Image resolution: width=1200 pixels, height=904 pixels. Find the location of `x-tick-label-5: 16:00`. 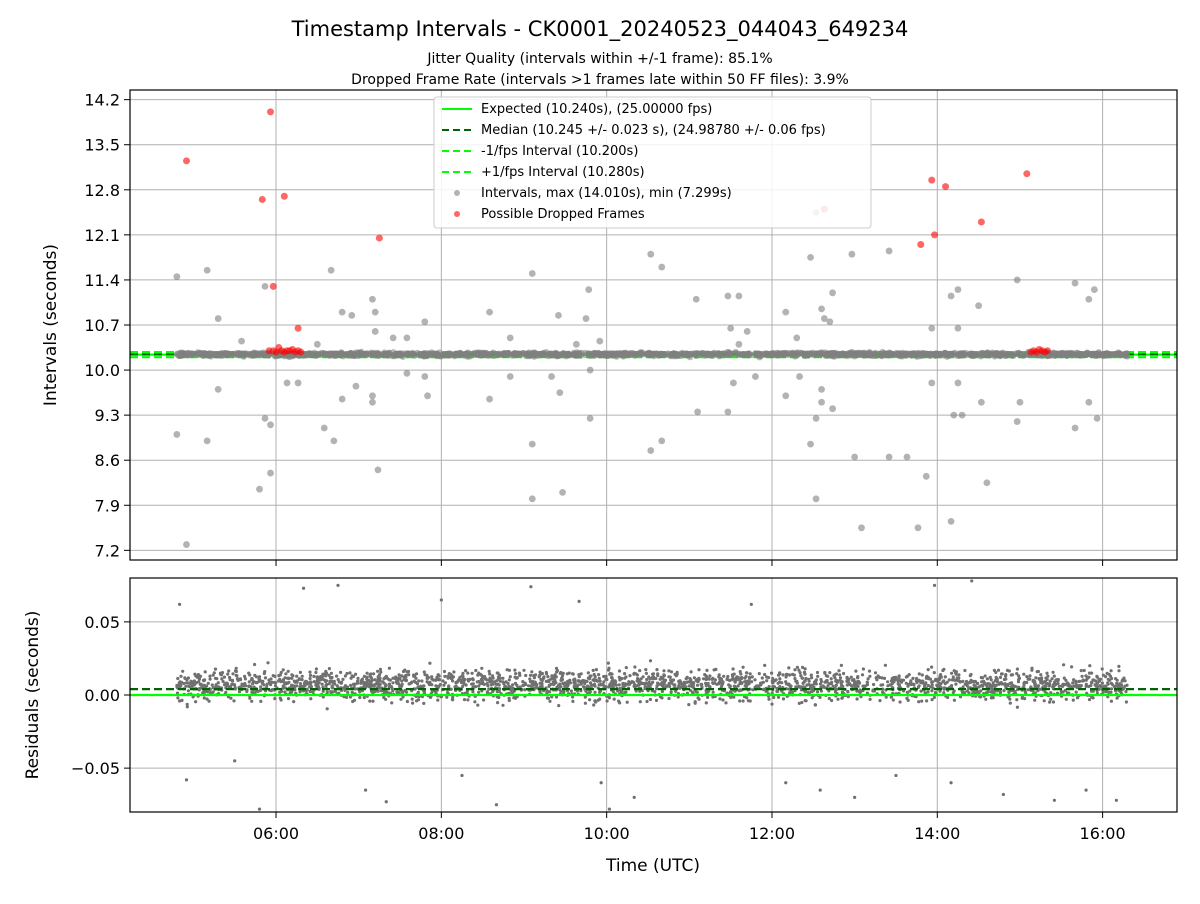

x-tick-label-5: 16:00 is located at coordinates (1103, 833).